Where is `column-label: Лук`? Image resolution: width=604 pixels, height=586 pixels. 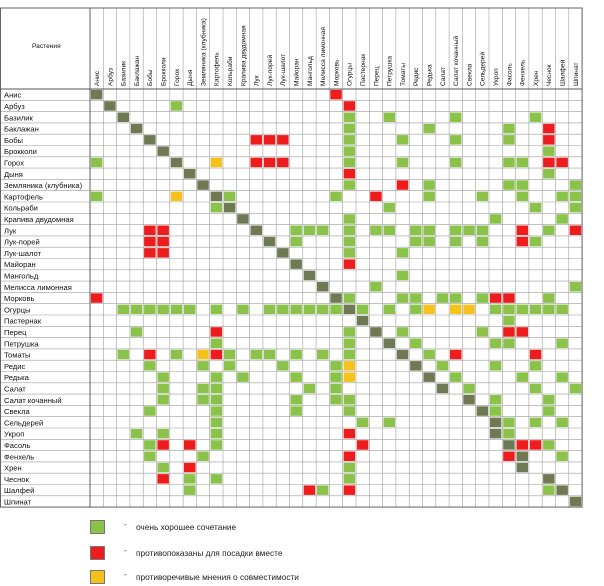
column-label: Лук is located at coordinates (257, 80).